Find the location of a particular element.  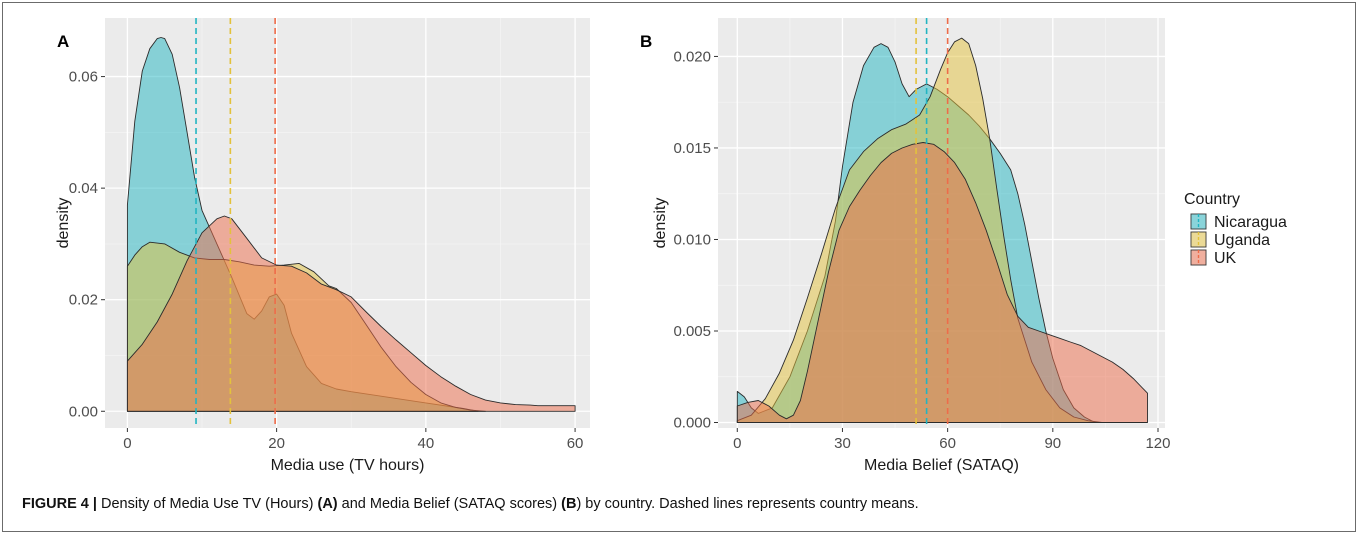

y-tick-label: 0.02 is located at coordinates (83, 300).